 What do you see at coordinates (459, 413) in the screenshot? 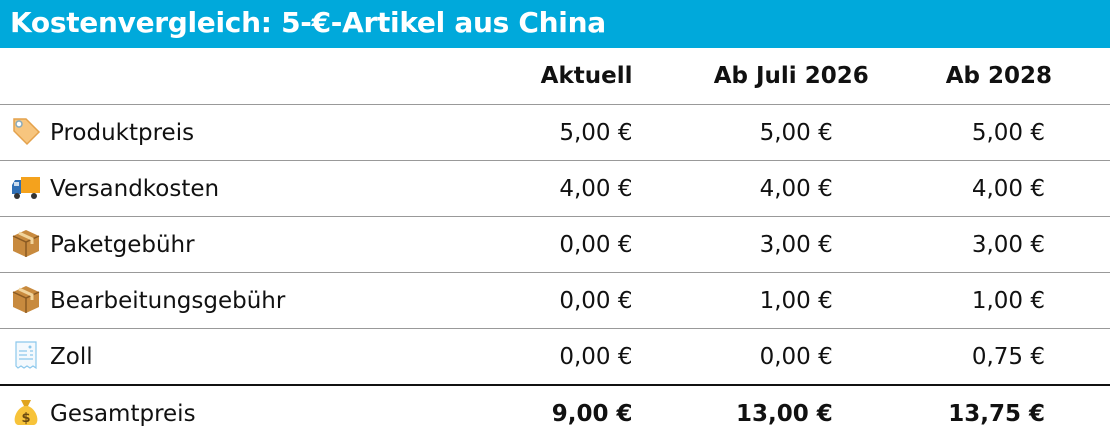
I see `total-aktuell: 9,00 €` at bounding box center [459, 413].